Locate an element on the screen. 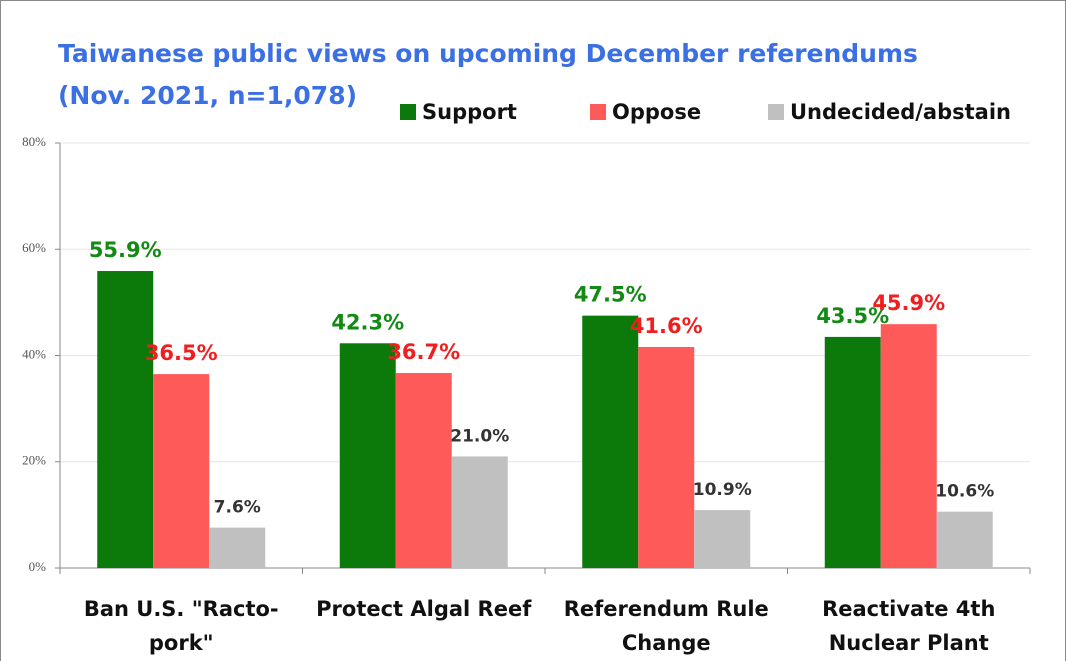  y-tick-label: 20% is located at coordinates (34, 460).